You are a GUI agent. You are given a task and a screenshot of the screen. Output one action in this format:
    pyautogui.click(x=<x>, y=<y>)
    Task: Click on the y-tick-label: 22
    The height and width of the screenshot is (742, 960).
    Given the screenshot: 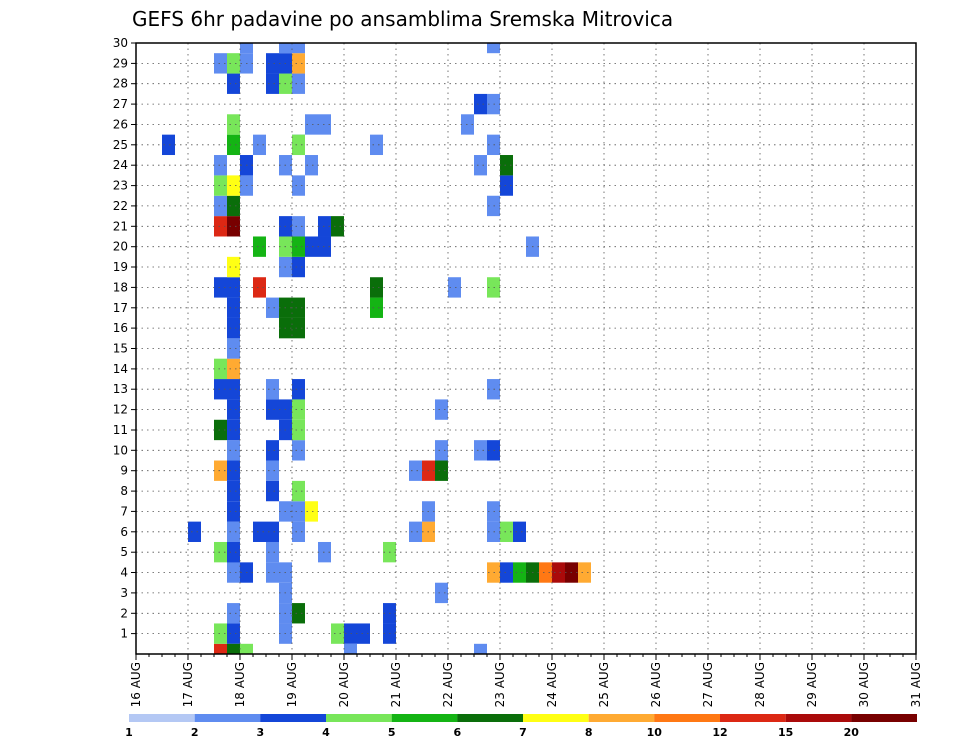 What is the action you would take?
    pyautogui.click(x=120, y=206)
    